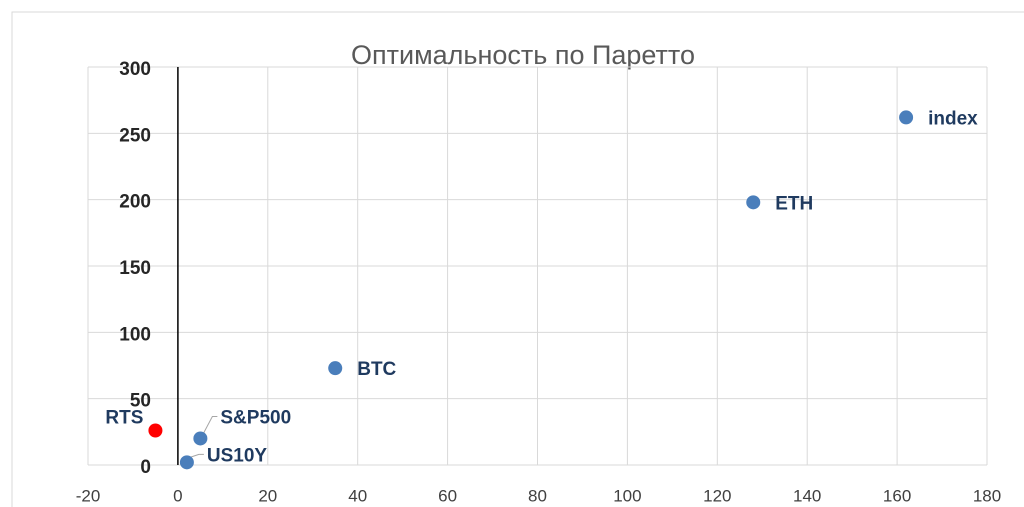 The height and width of the screenshot is (507, 1024). I want to click on y-tick-label: 0, so click(145, 467).